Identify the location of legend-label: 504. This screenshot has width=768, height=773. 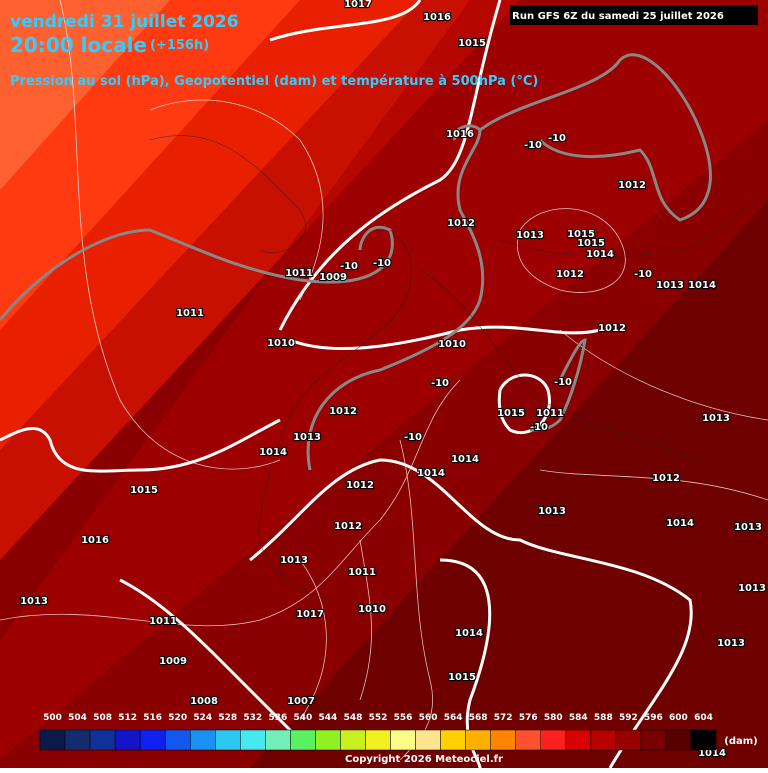
(77, 718).